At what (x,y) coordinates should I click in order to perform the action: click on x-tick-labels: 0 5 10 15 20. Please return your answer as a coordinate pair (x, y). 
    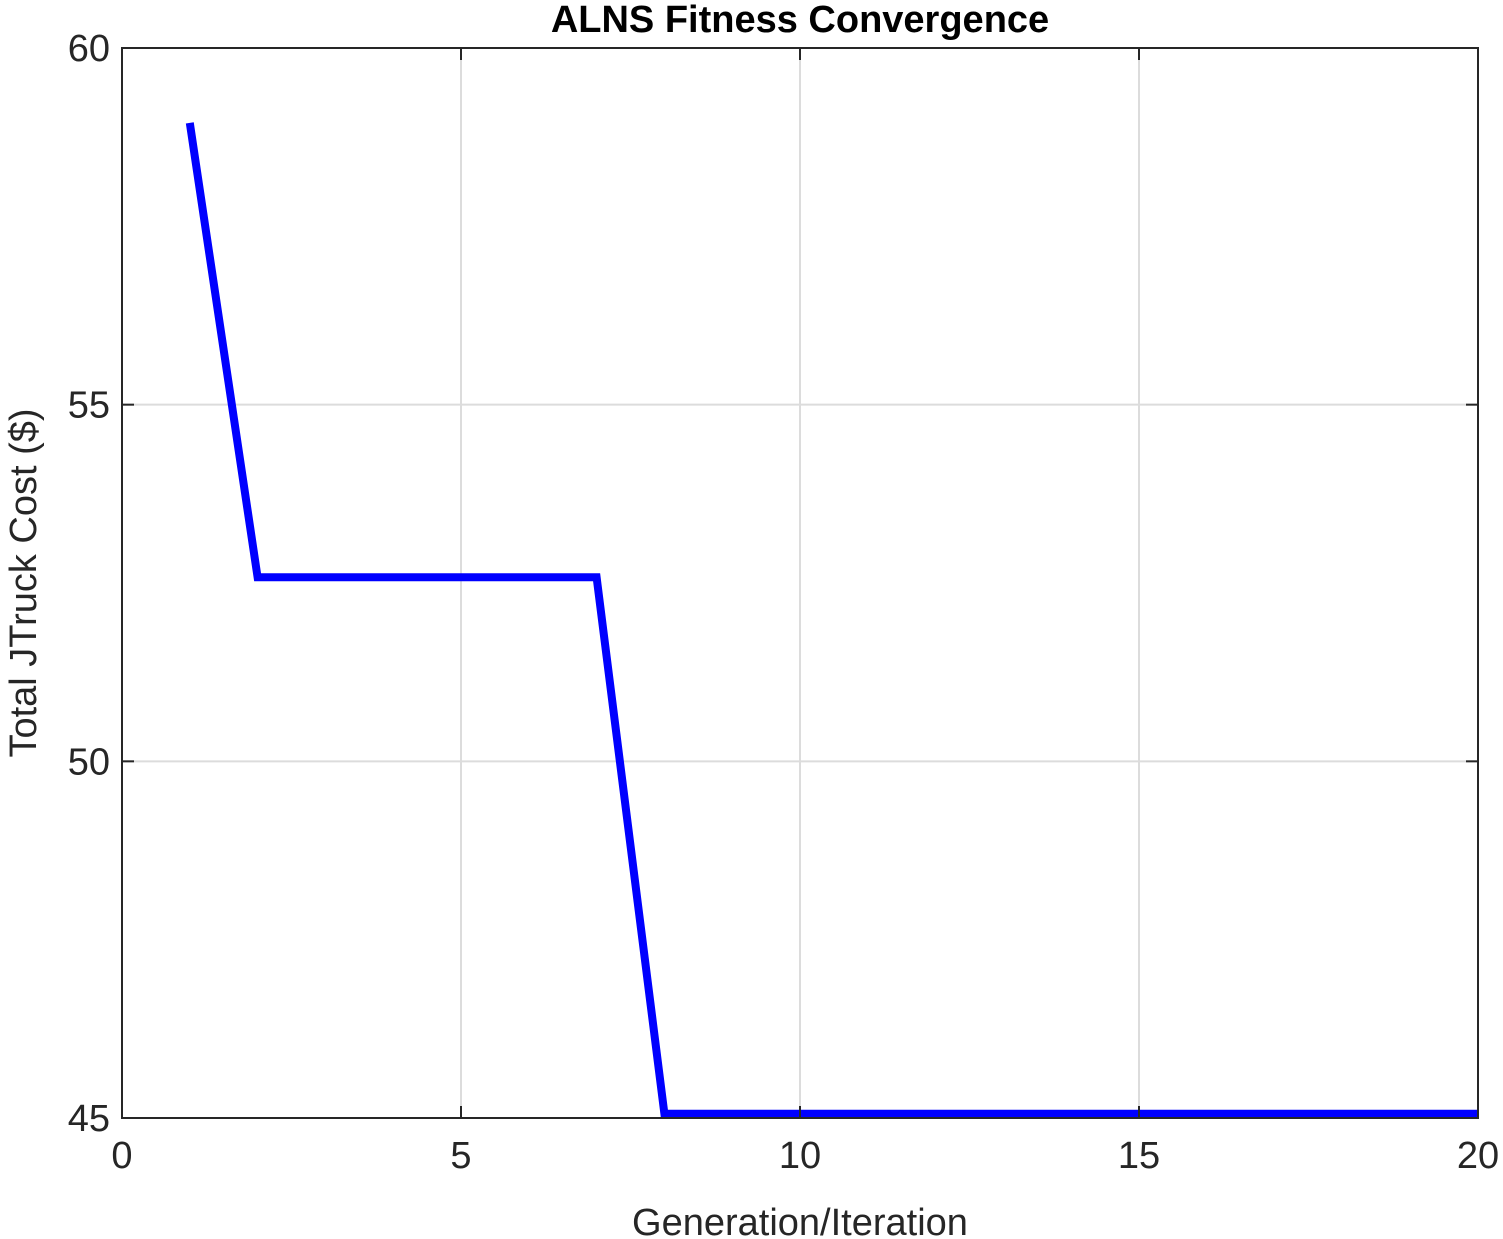
    Looking at the image, I should click on (805, 1156).